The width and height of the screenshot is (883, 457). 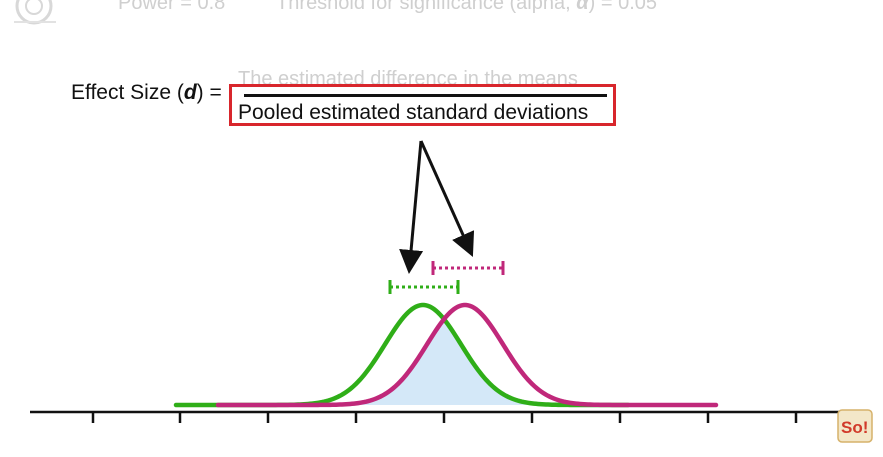 I want to click on green-std-dev-bar, so click(x=424, y=287).